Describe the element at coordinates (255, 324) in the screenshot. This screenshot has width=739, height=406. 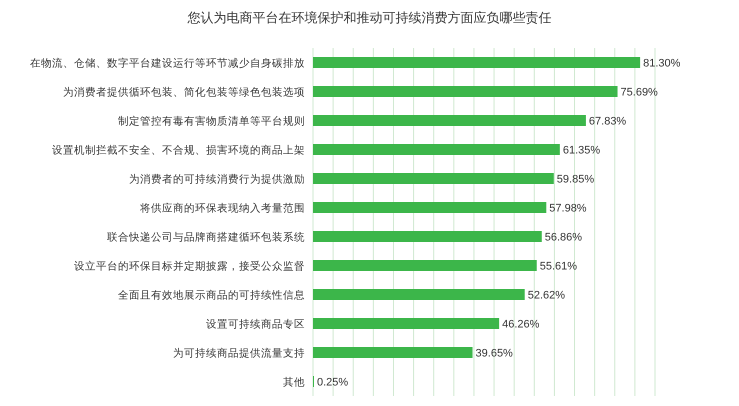
I see `y-tick-label: 设置可持续商品专区` at that location.